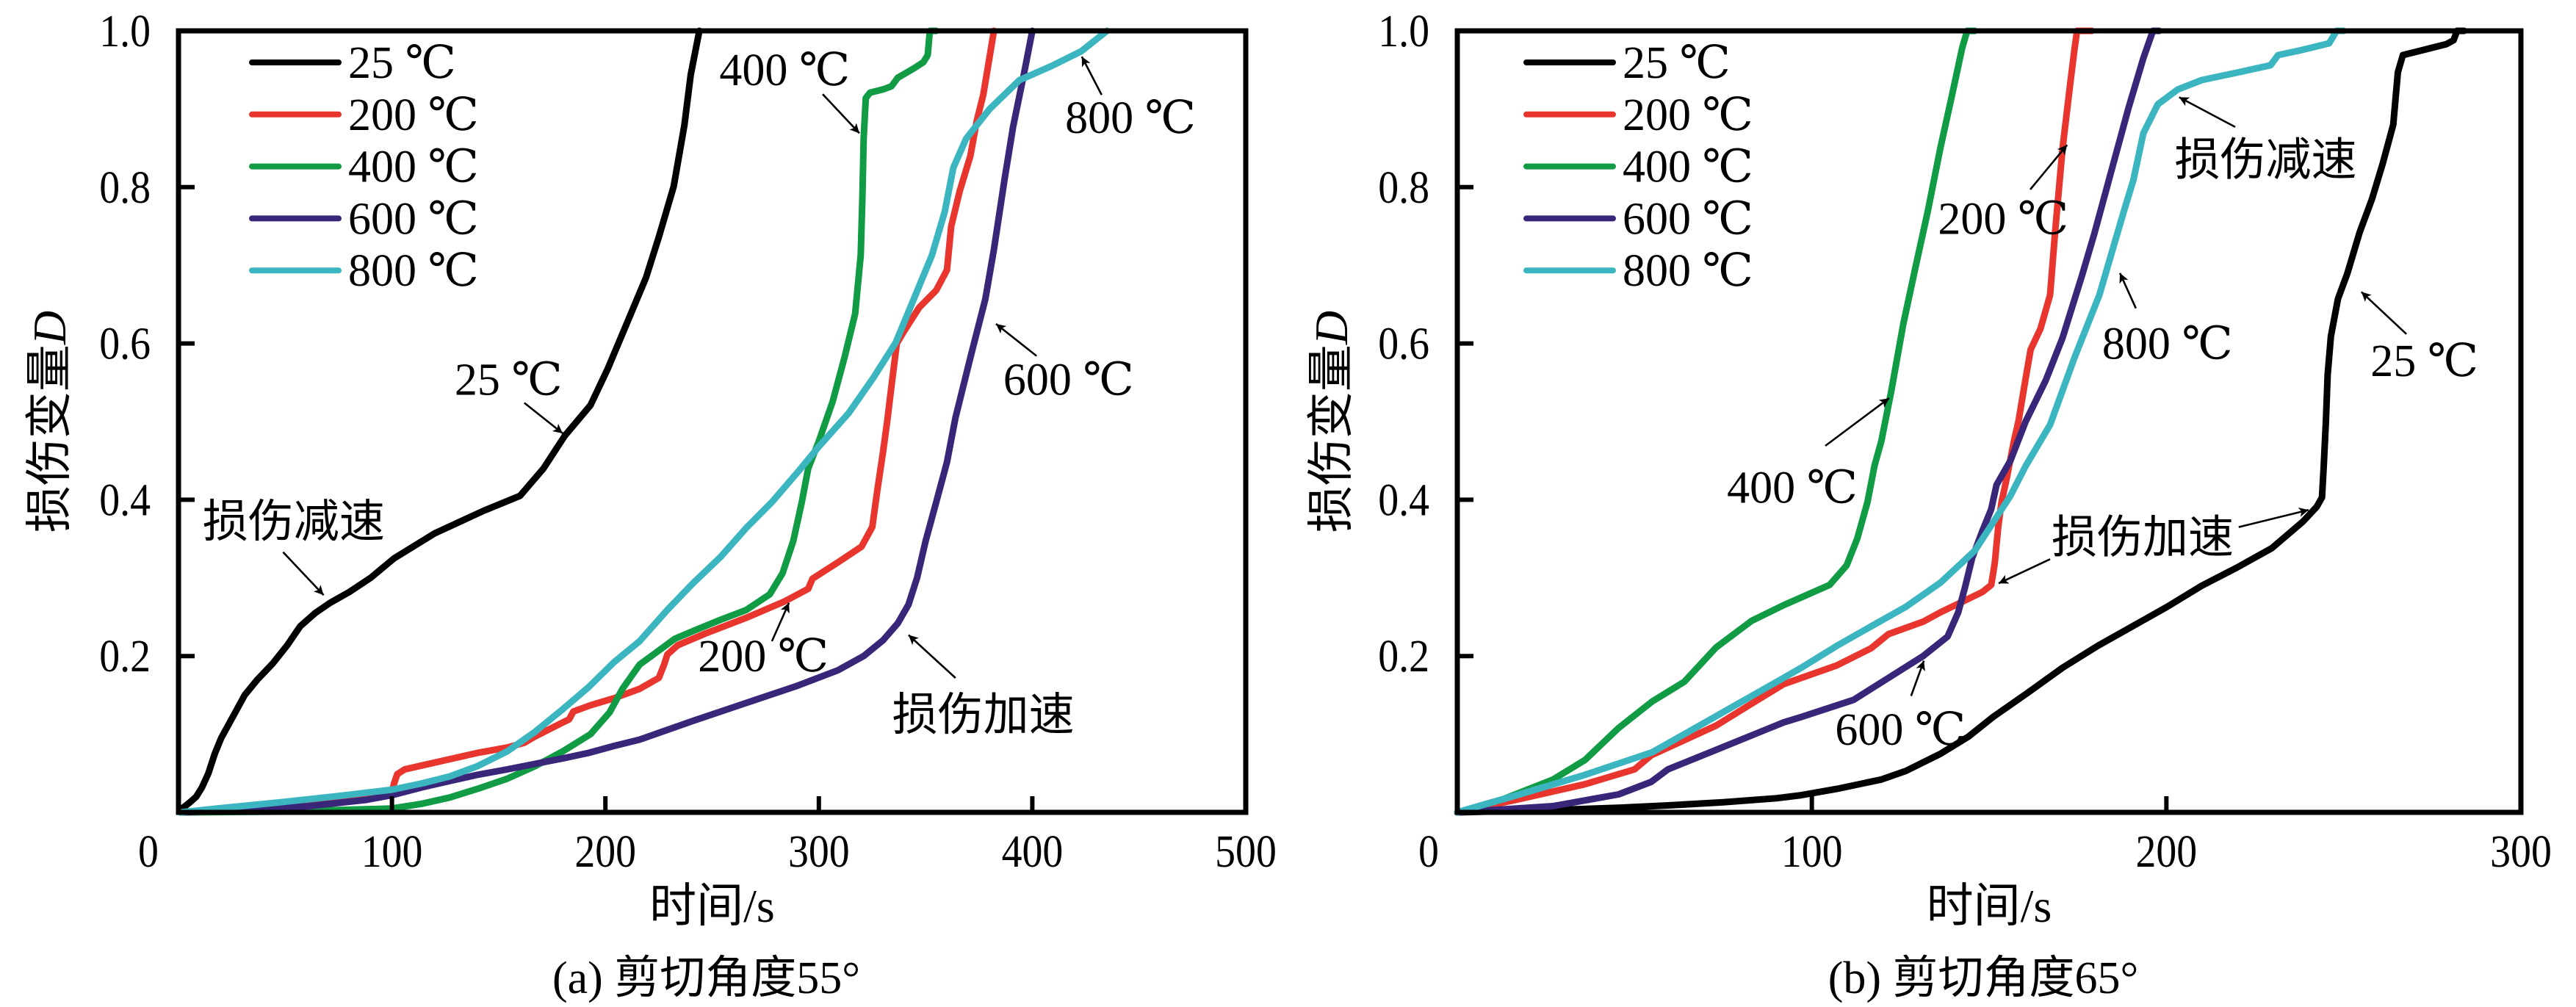  What do you see at coordinates (1428, 851) in the screenshot?
I see `x-tick-label: 0` at bounding box center [1428, 851].